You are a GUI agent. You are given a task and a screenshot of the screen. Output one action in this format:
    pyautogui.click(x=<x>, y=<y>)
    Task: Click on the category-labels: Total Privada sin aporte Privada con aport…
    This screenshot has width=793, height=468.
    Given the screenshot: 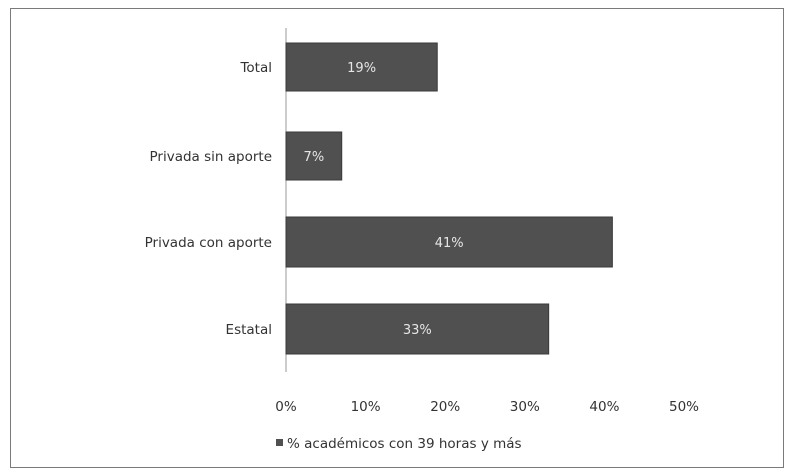 What is the action you would take?
    pyautogui.click(x=208, y=199)
    